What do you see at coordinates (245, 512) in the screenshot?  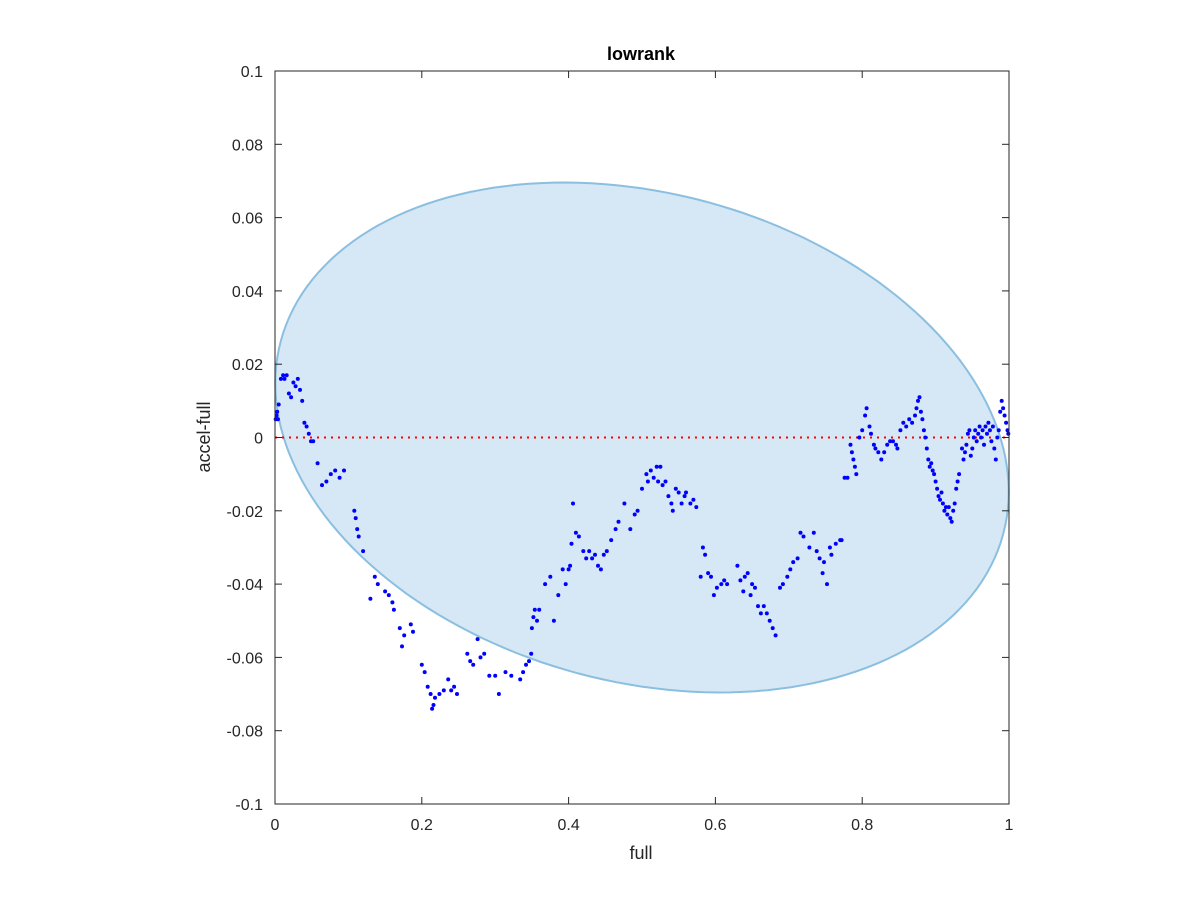 I see `y-tick-label: -0.02` at bounding box center [245, 512].